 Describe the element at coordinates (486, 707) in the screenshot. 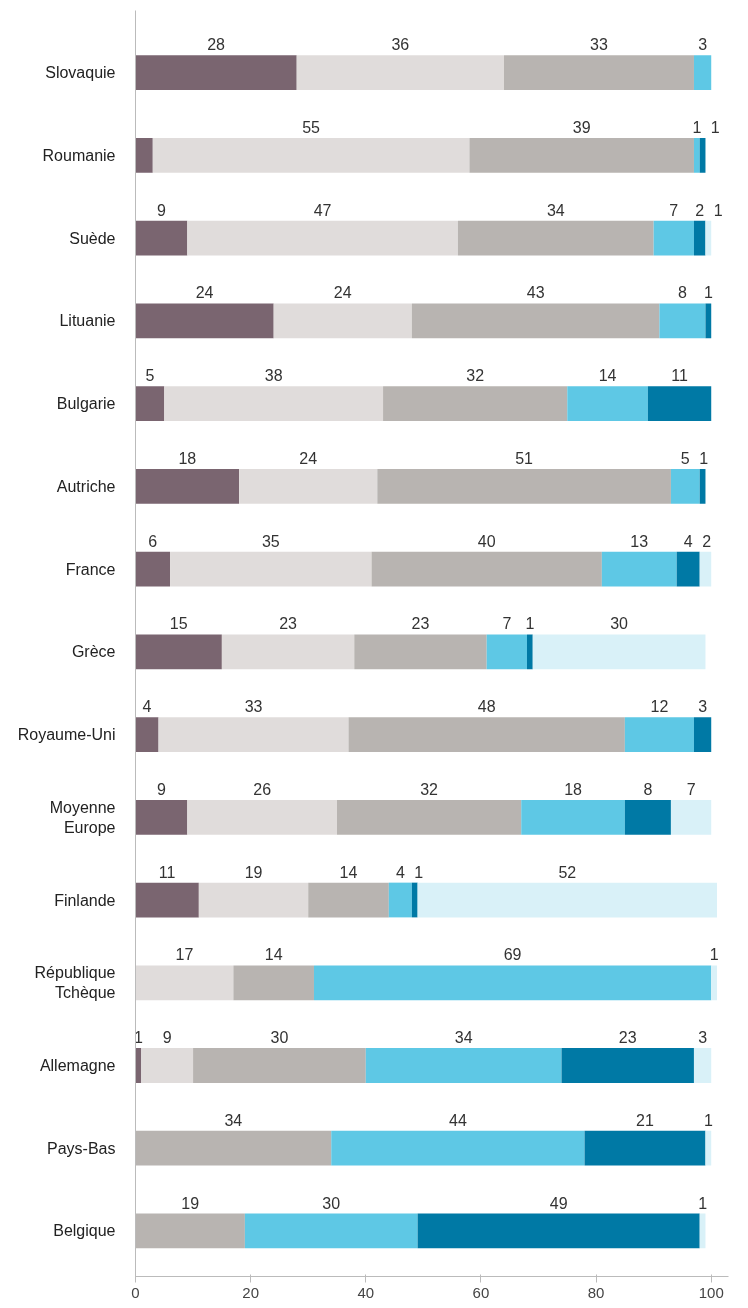

I see `data-label: 48` at that location.